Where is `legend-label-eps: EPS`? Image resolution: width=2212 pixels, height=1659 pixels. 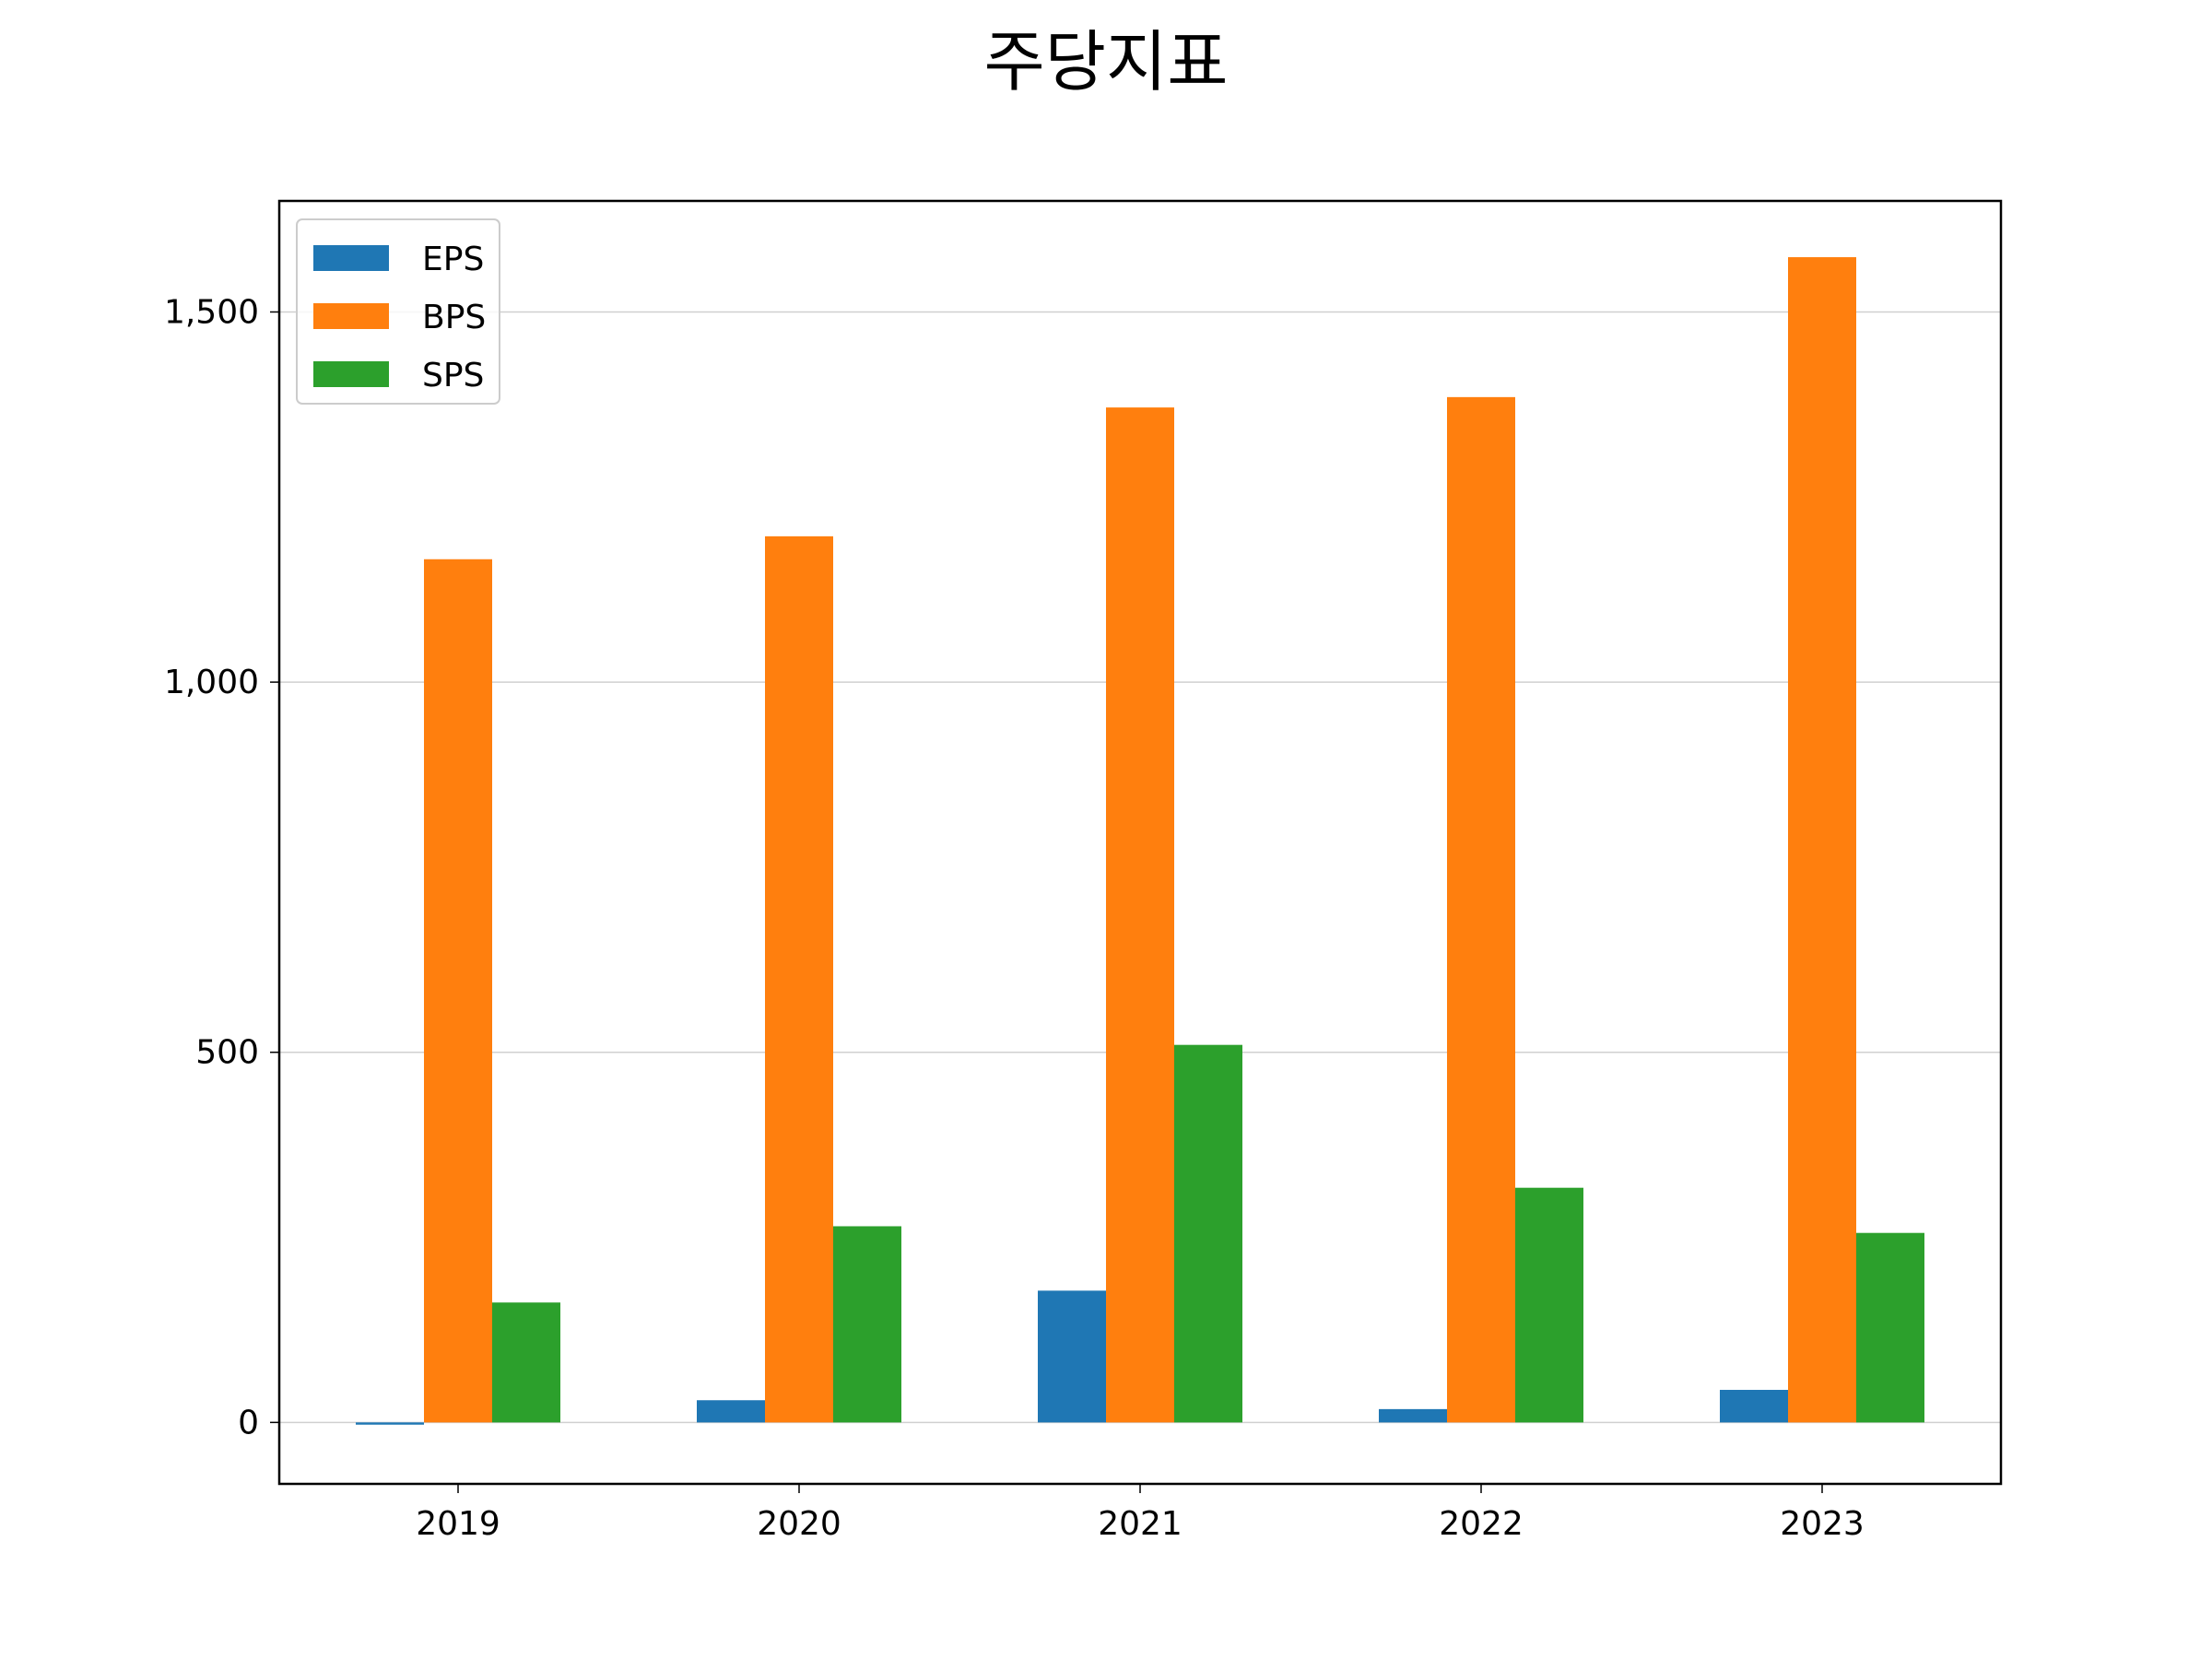
legend-label-eps: EPS is located at coordinates (453, 259).